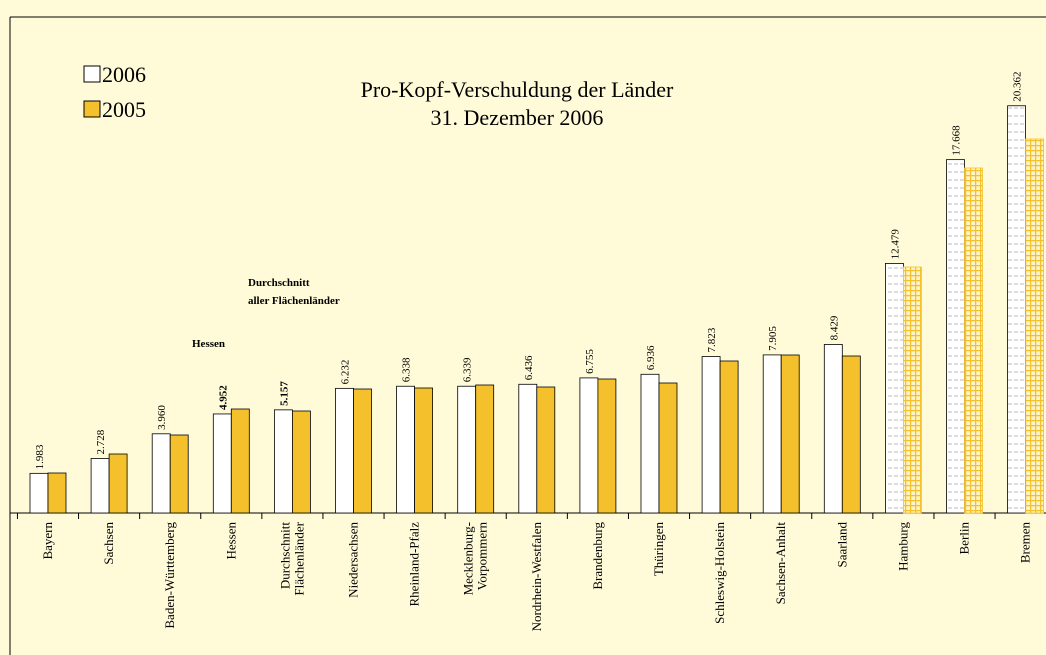 This screenshot has width=1046, height=655. I want to click on value-label: 6.936, so click(651, 357).